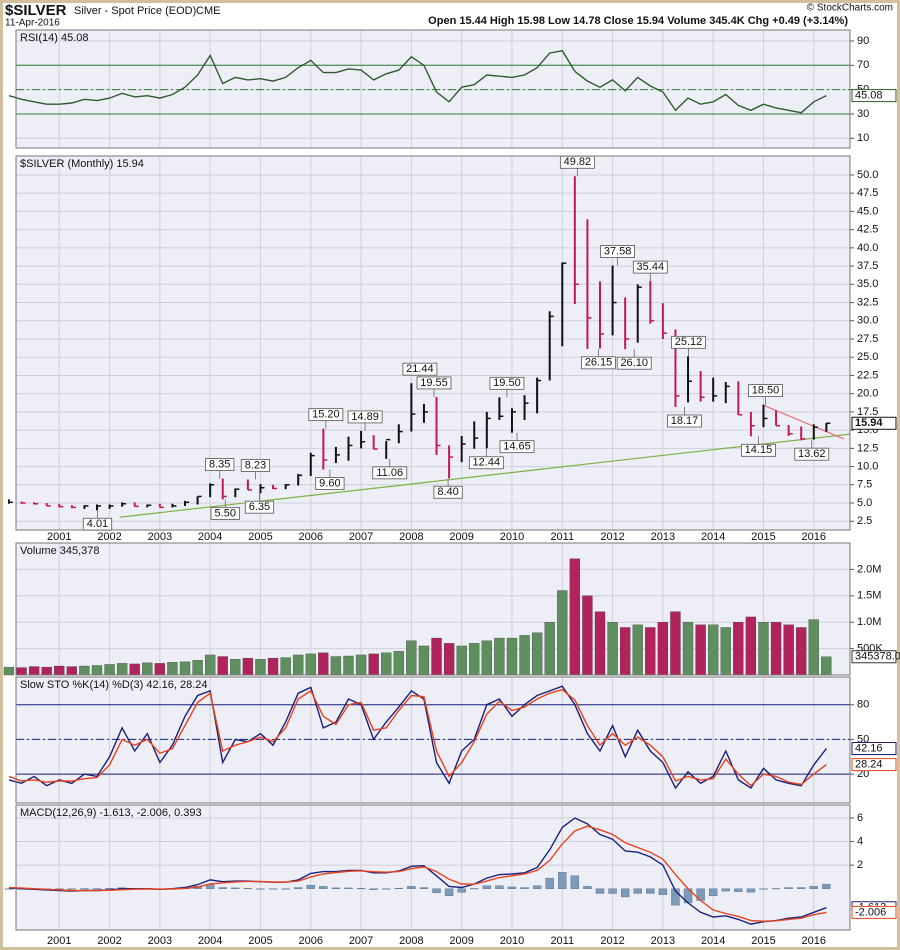  I want to click on series-line, so click(417, 873).